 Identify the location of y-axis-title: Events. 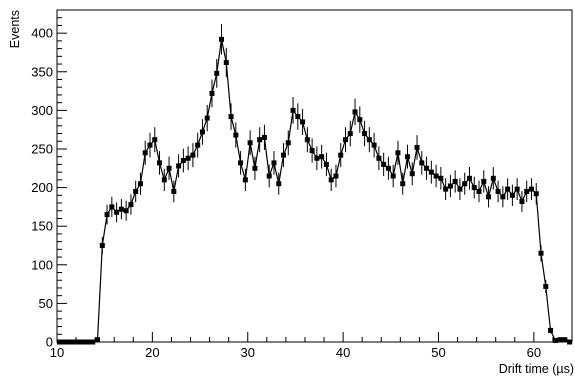
(15, 29).